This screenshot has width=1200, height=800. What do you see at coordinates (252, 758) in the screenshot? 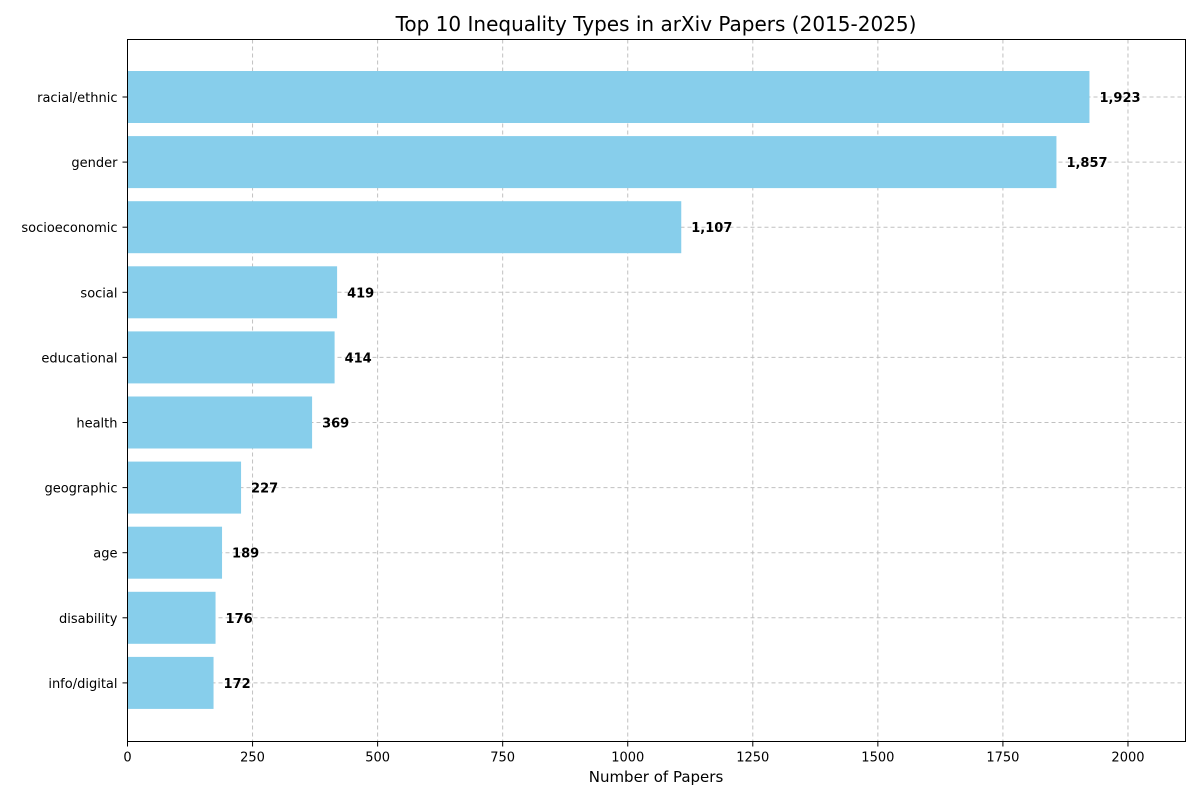
I see `x-tick-label: 250` at bounding box center [252, 758].